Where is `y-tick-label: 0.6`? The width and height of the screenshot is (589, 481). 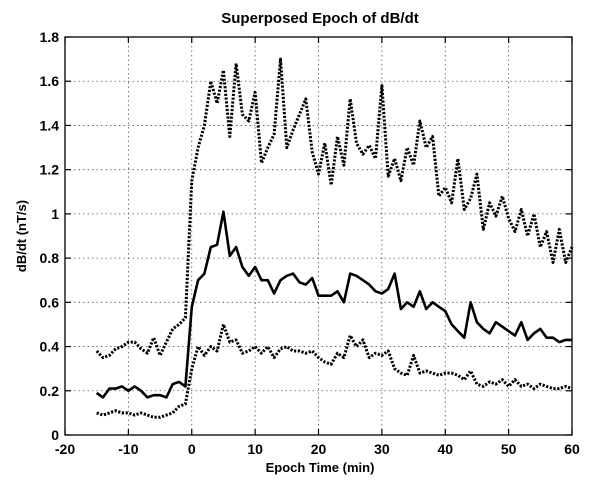 y-tick-label: 0.6 is located at coordinates (50, 302).